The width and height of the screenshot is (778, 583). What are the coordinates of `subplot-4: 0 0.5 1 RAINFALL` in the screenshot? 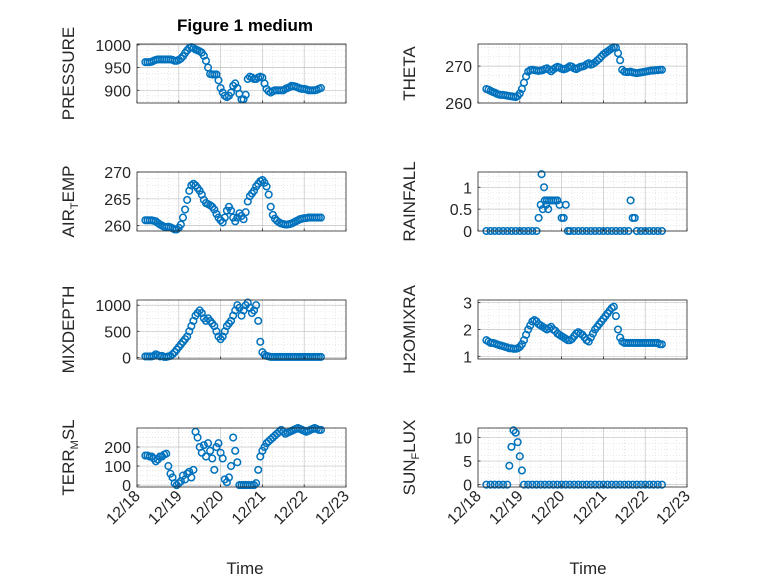 It's located at (544, 201).